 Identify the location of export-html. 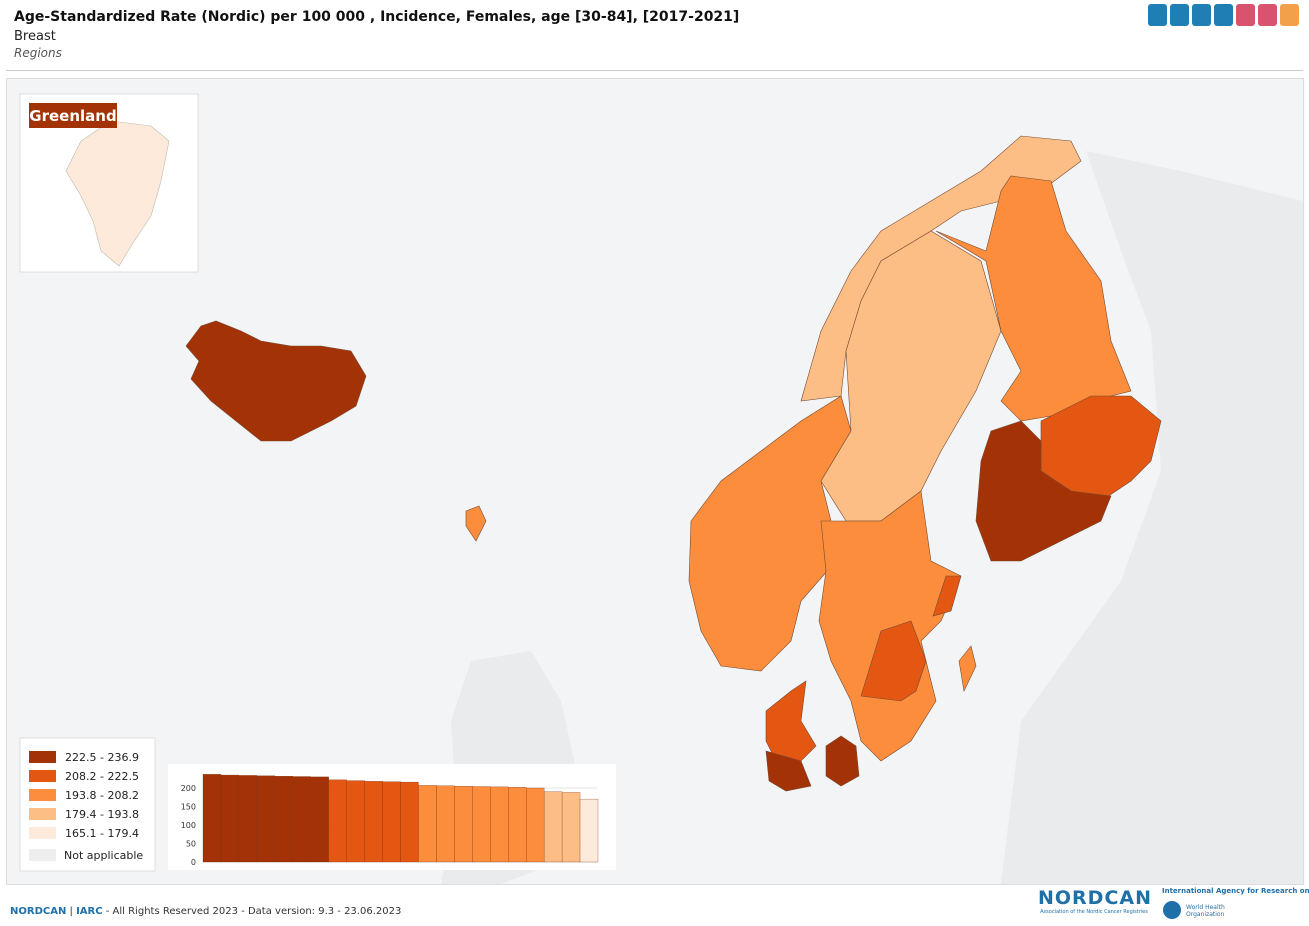
(1223, 15).